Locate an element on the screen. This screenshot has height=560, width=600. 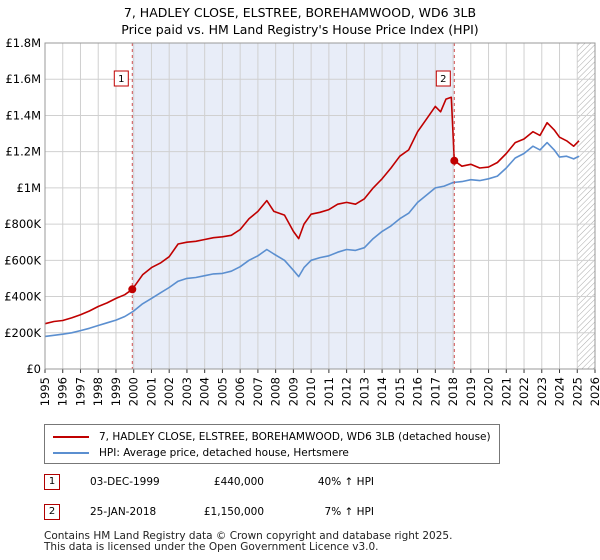
y-tick-label: £1.6M is located at coordinates (23, 79).